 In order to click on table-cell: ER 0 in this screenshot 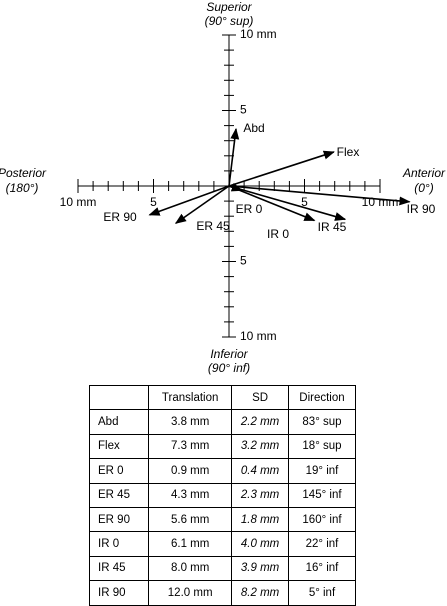, I will do `click(119, 471)`.